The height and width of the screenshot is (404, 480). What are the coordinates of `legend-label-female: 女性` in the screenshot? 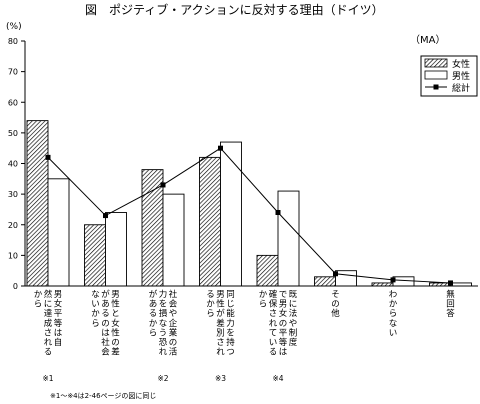 It's located at (461, 64).